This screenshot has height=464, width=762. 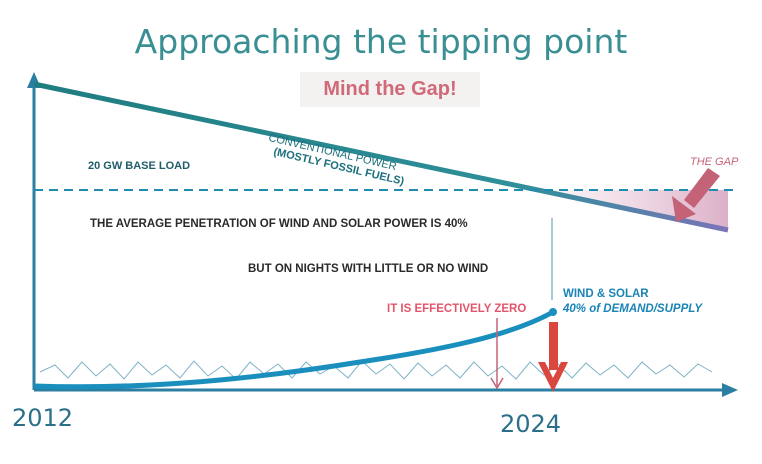 I want to click on effectively-zero-text: IT IS EFFECTIVELY ZERO, so click(x=457, y=309).